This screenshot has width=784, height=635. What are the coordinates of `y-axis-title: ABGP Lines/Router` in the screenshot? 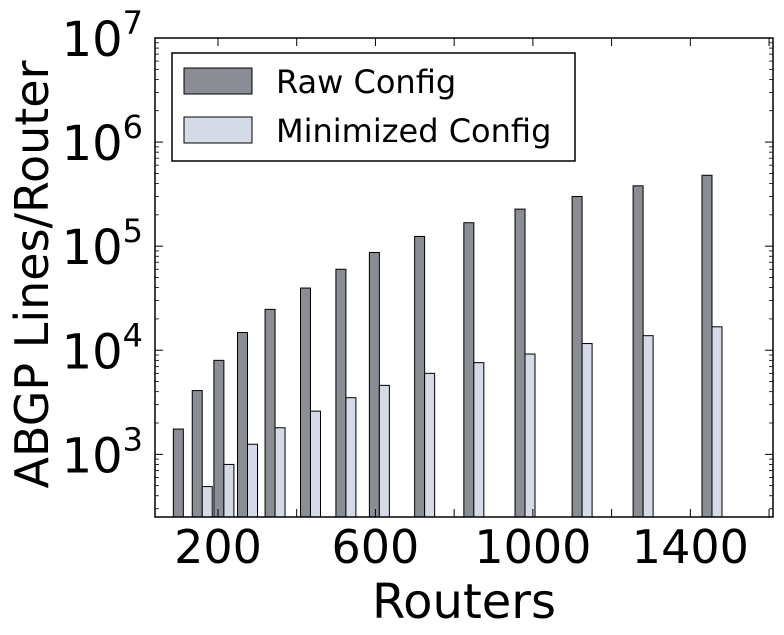 It's located at (32, 274).